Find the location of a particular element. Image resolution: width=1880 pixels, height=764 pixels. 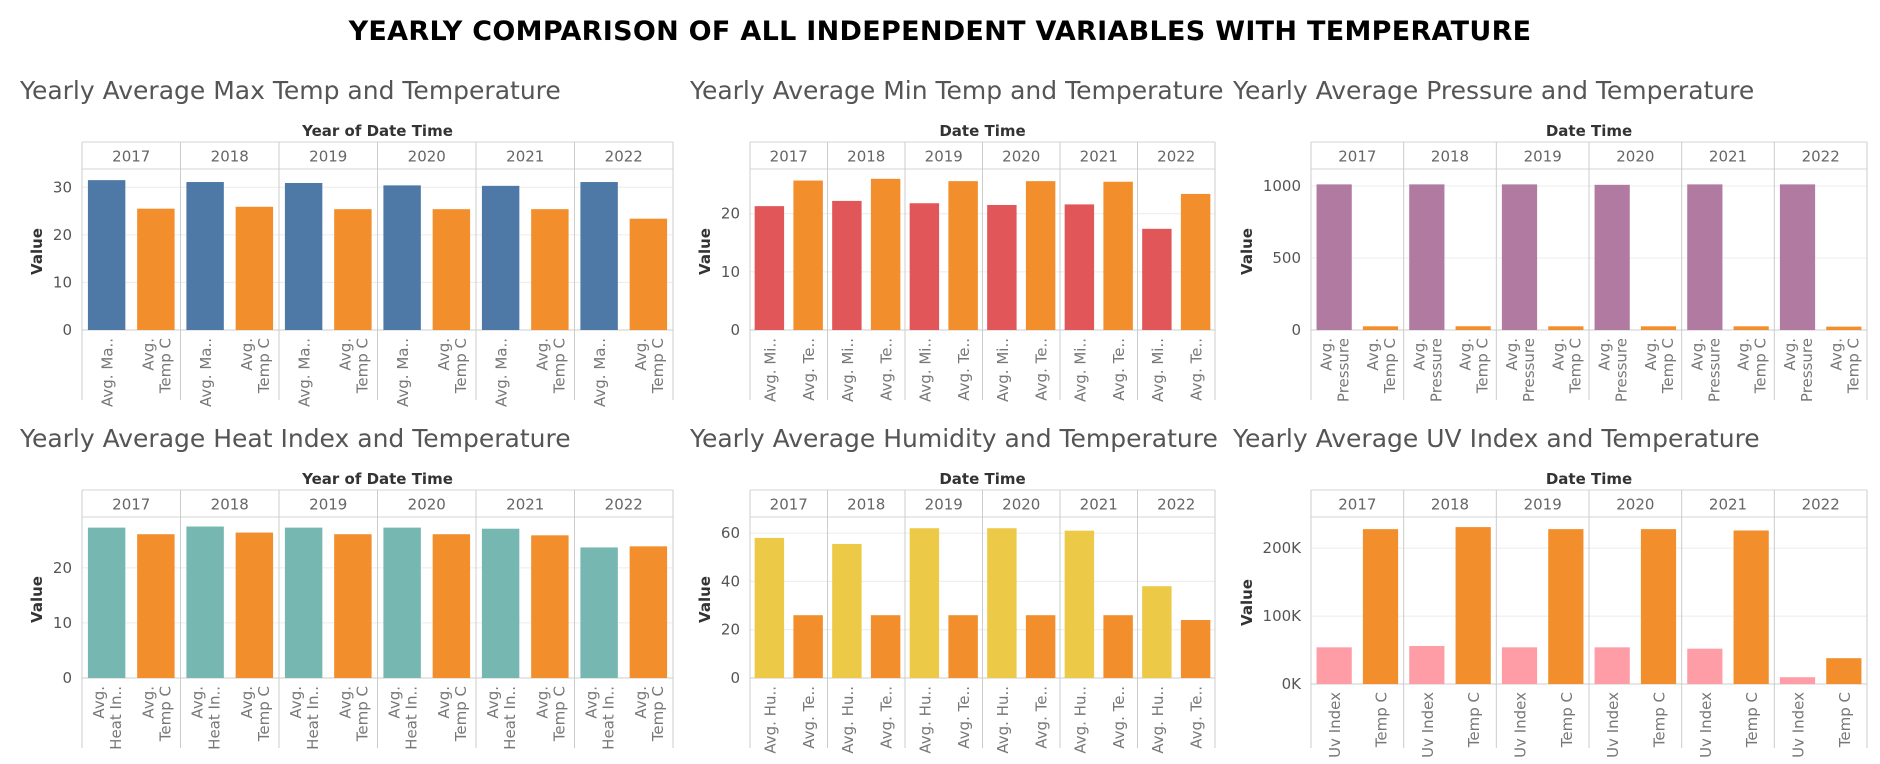

year-label: 2019 is located at coordinates (328, 505).